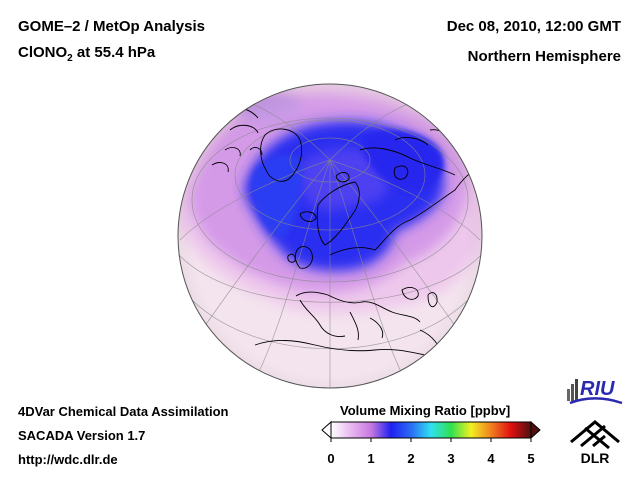 The height and width of the screenshot is (480, 640). I want to click on dlr-logo-text: DLR, so click(595, 458).